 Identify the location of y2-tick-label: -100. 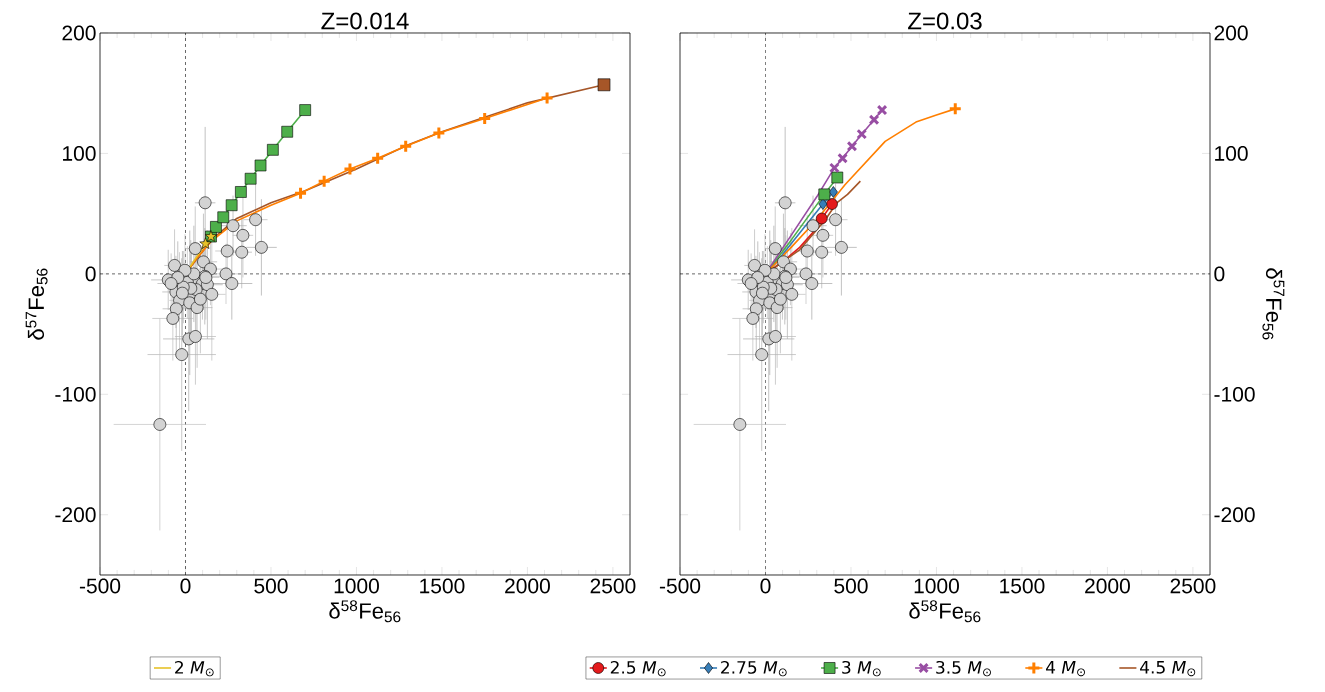
(1234, 394).